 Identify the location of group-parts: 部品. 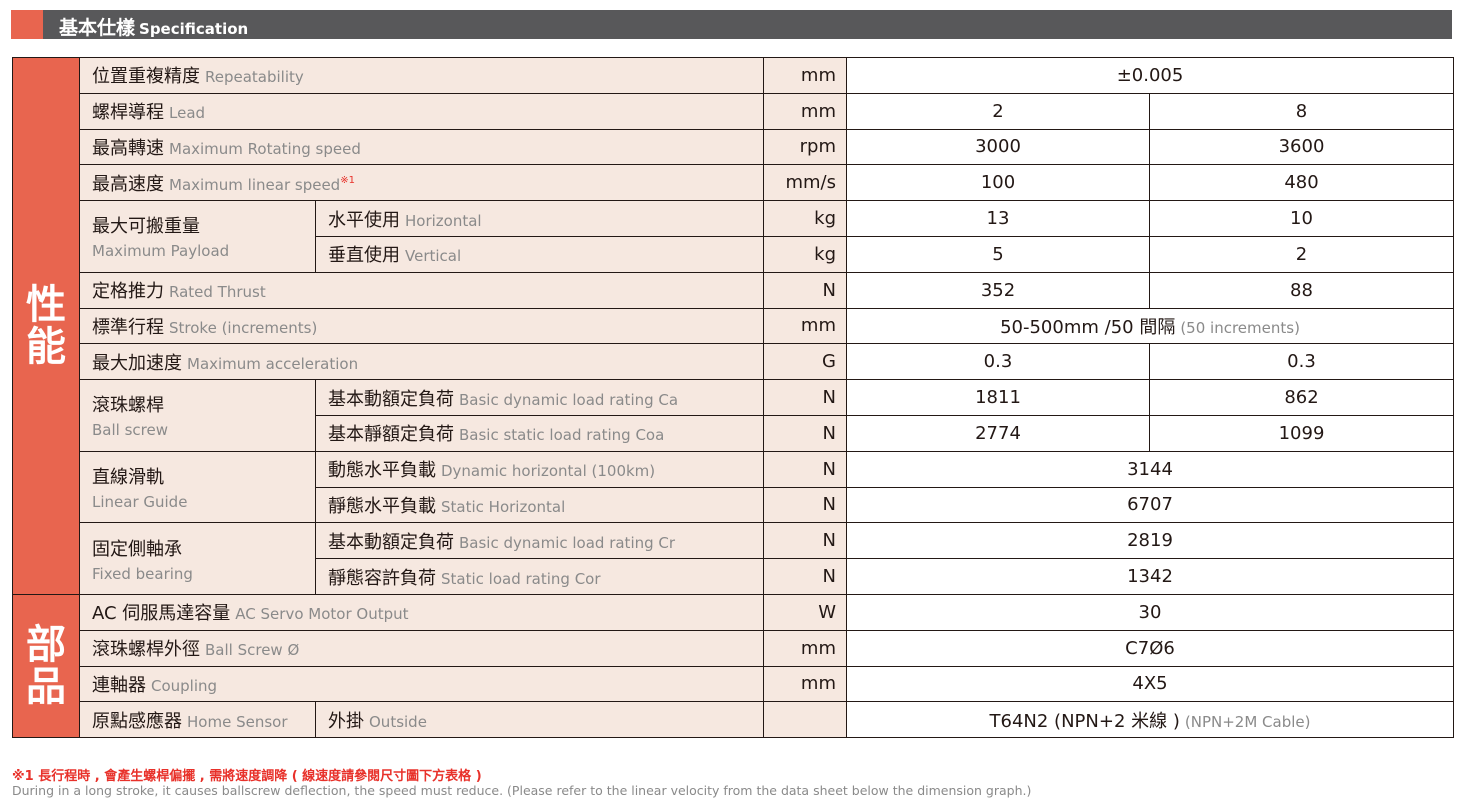
(46, 666).